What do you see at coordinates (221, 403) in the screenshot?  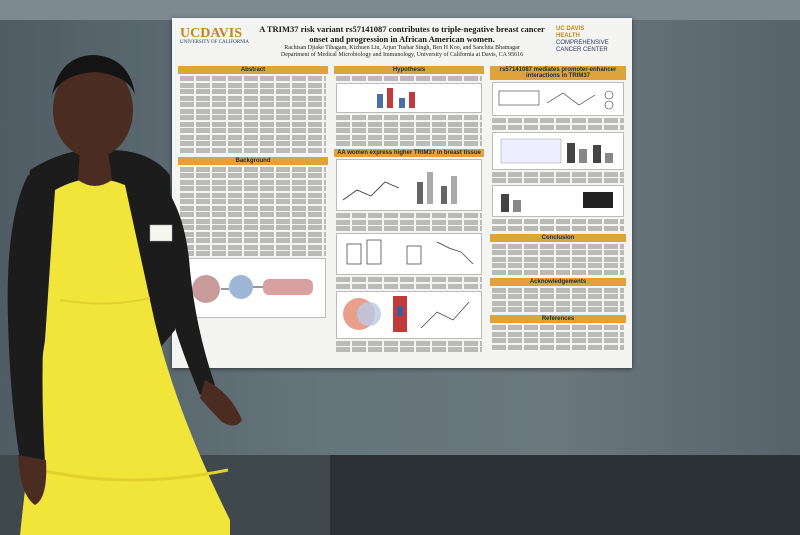 I see `presenter-right-hand` at bounding box center [221, 403].